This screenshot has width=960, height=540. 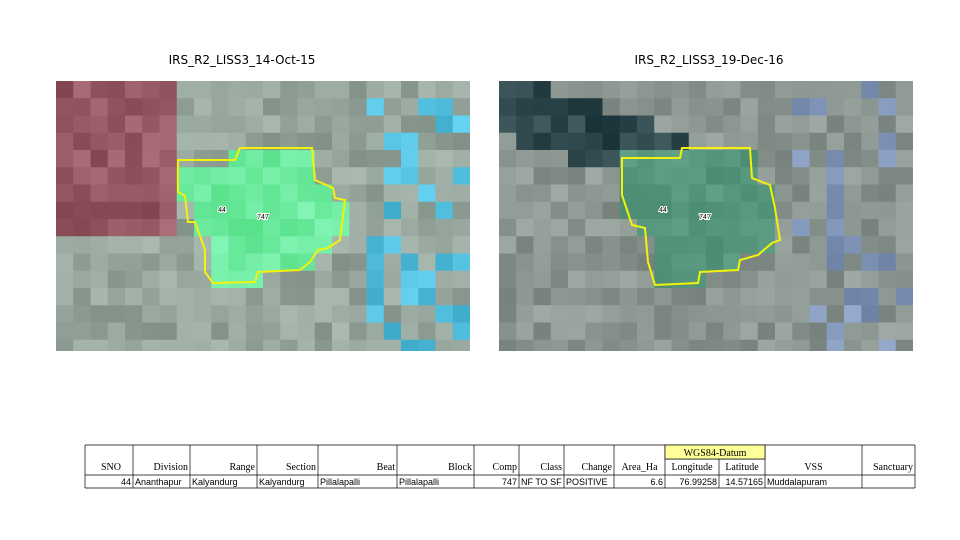 I want to click on table-cell: Ananthapur, so click(x=158, y=482).